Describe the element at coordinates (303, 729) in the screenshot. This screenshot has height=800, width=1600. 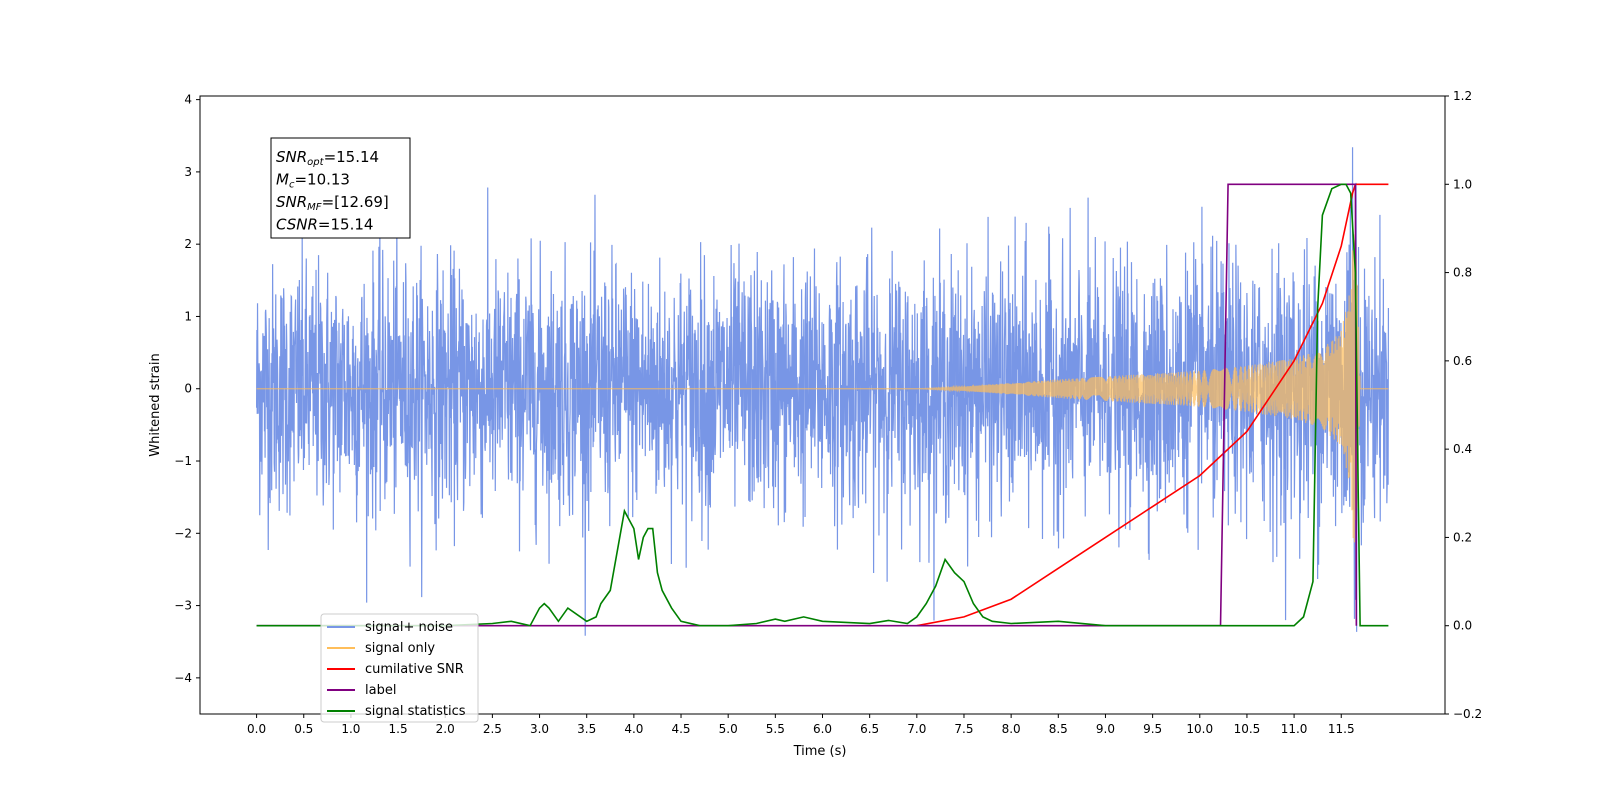
I see `x-tick-label: 0.5` at that location.